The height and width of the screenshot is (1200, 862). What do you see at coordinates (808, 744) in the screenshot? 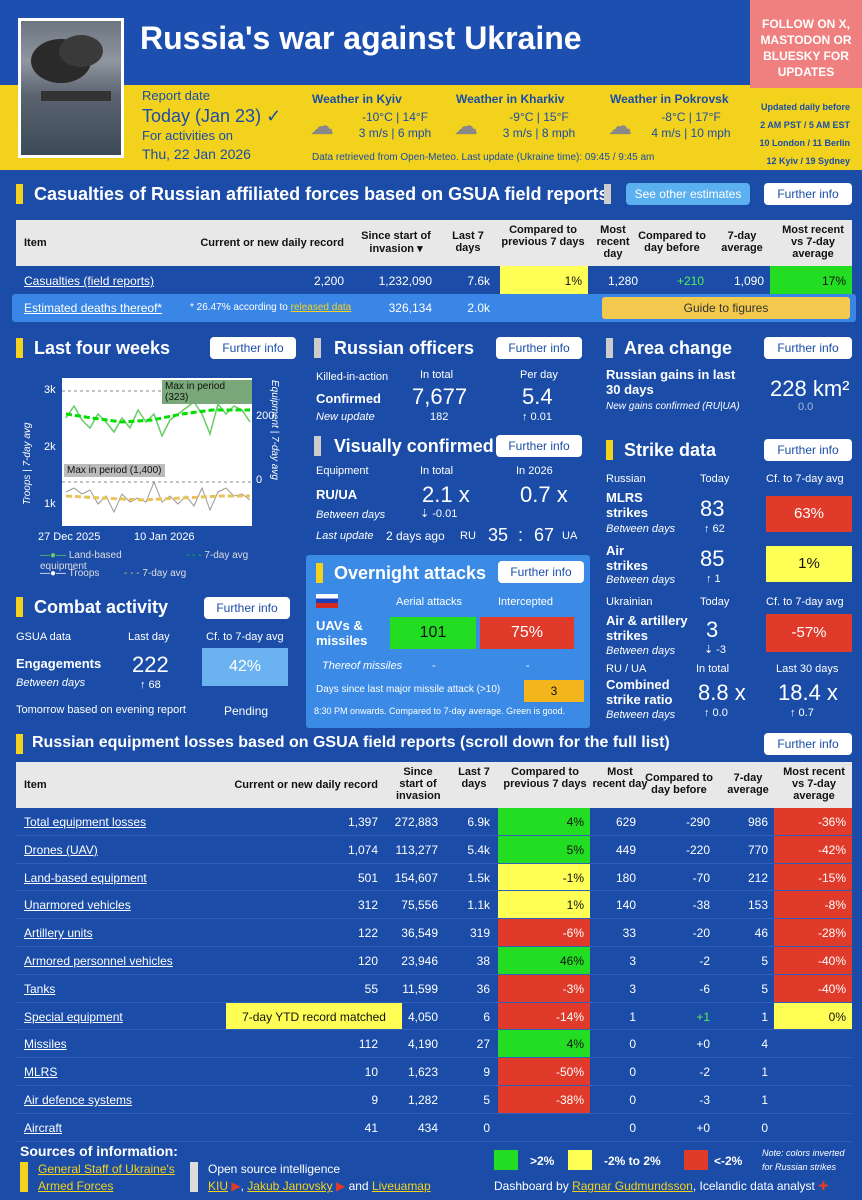
I see `equipment-info-button: Further info` at bounding box center [808, 744].